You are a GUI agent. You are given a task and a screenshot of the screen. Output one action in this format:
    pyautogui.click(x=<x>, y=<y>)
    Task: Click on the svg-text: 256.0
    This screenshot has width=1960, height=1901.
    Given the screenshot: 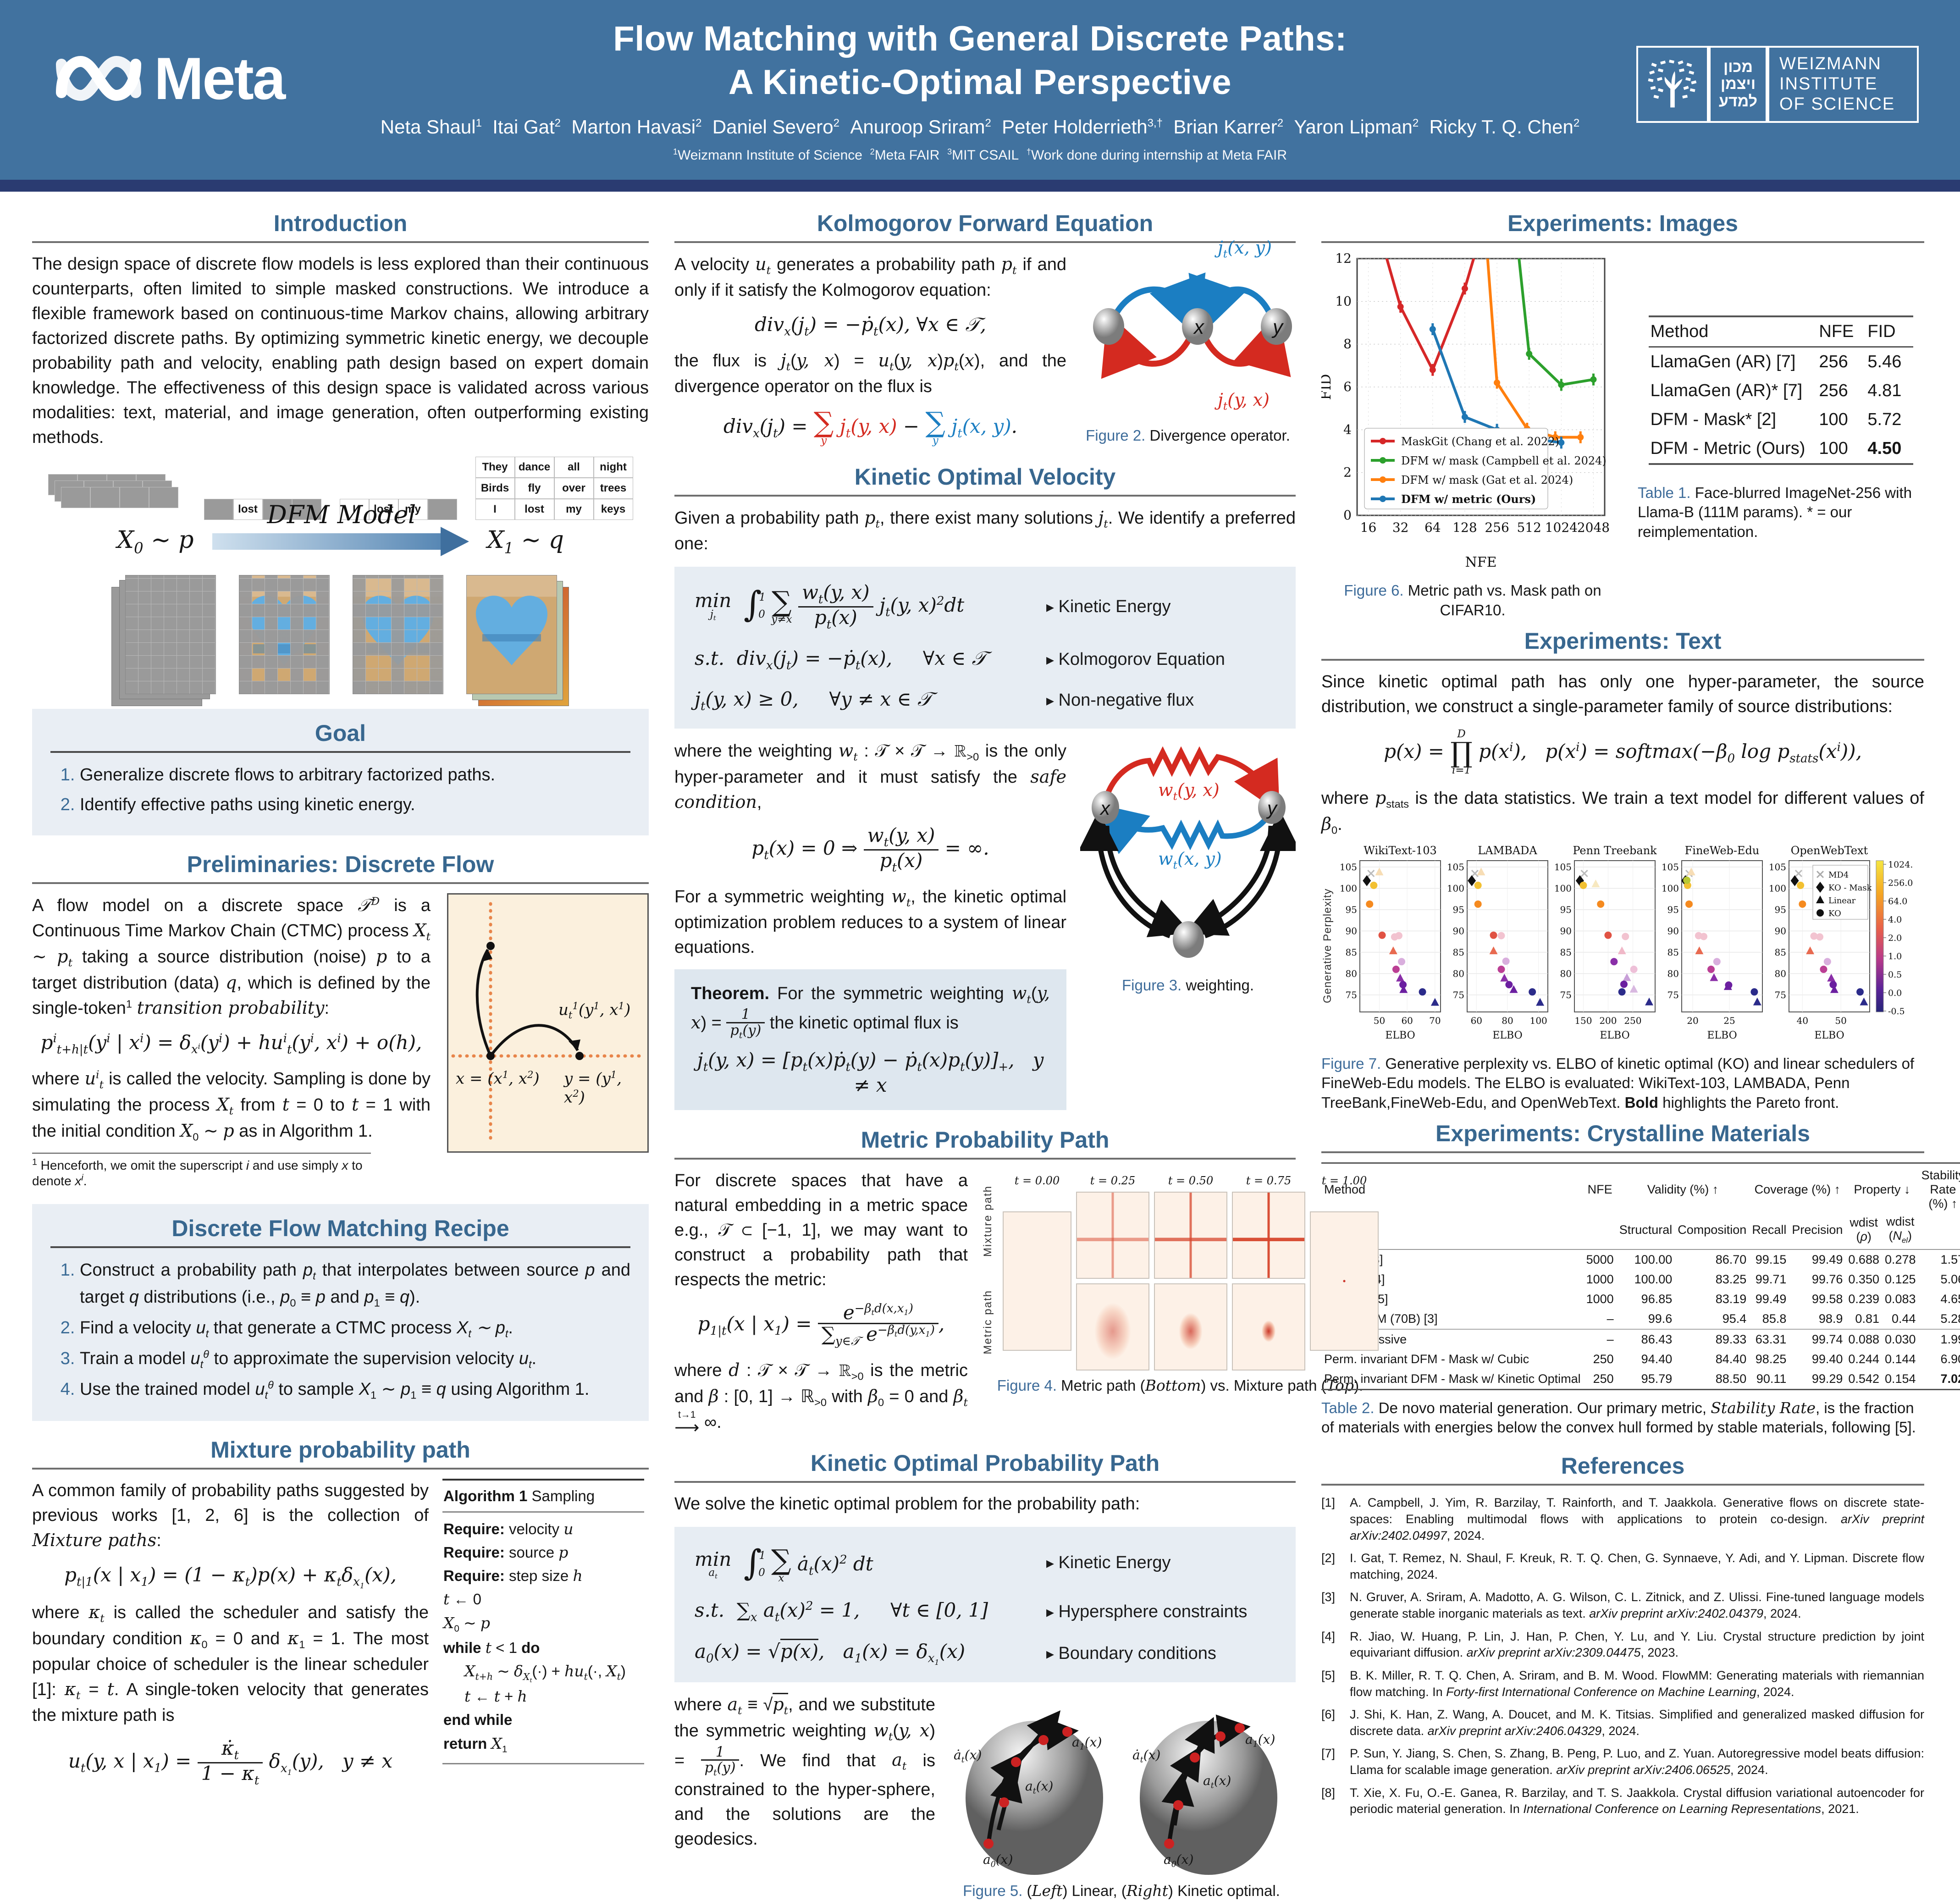 What is the action you would take?
    pyautogui.click(x=1901, y=883)
    